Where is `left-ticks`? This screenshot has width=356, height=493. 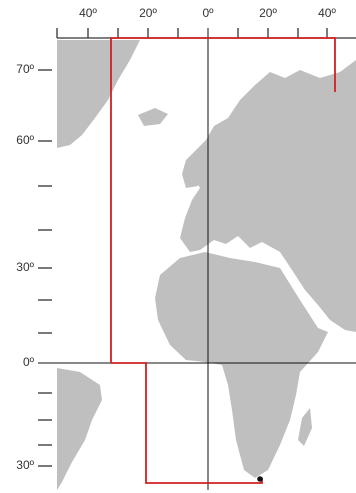 left-ticks is located at coordinates (45, 268).